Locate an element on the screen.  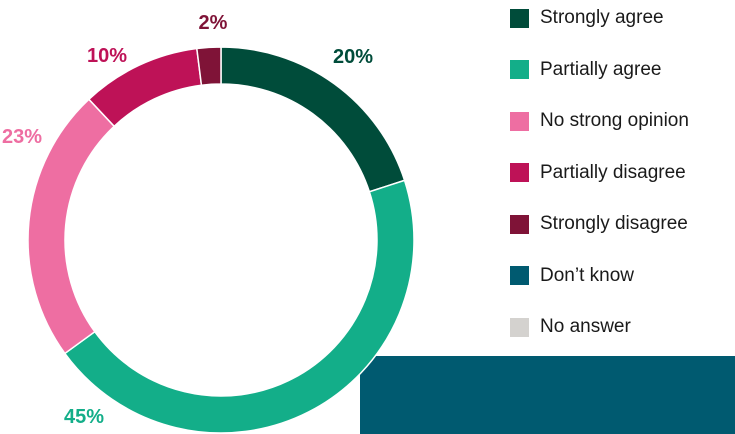
legend-item-partially-disagree: Partially disagree is located at coordinates (599, 173).